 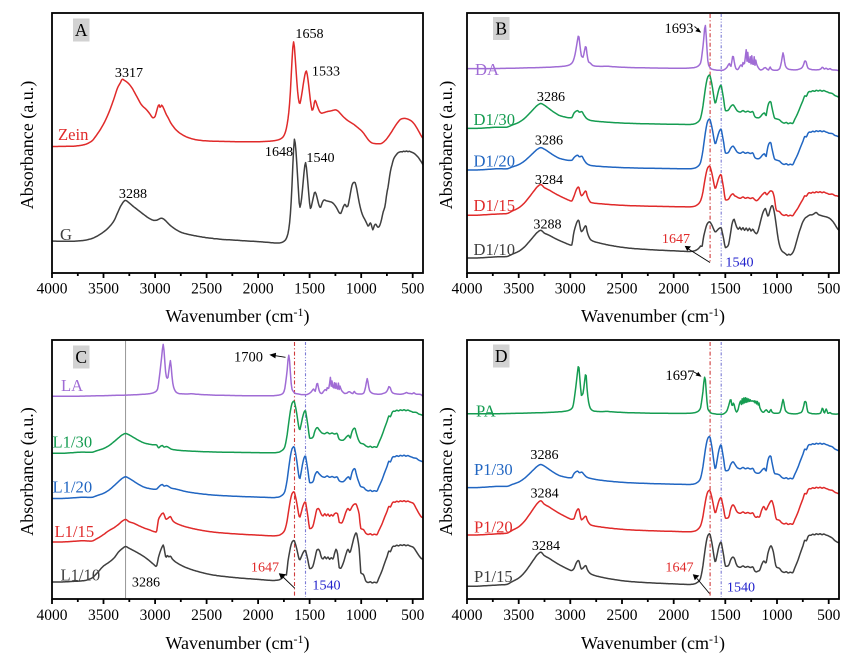 I want to click on svg-text: L1/30, so click(x=73, y=442).